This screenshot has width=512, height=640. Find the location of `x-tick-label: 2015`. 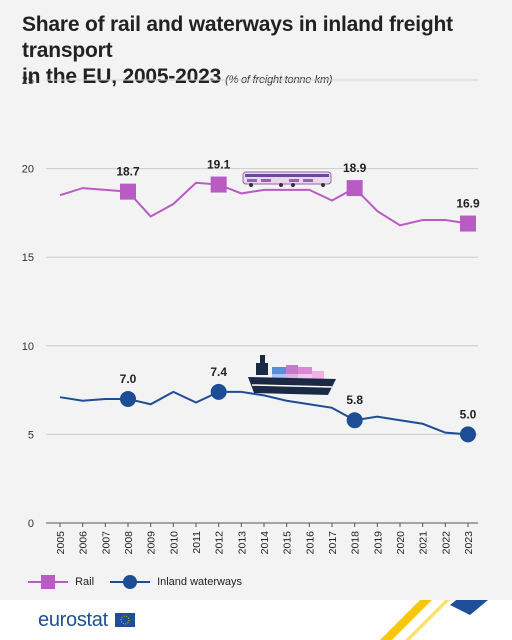

x-tick-label: 2015 is located at coordinates (288, 543).